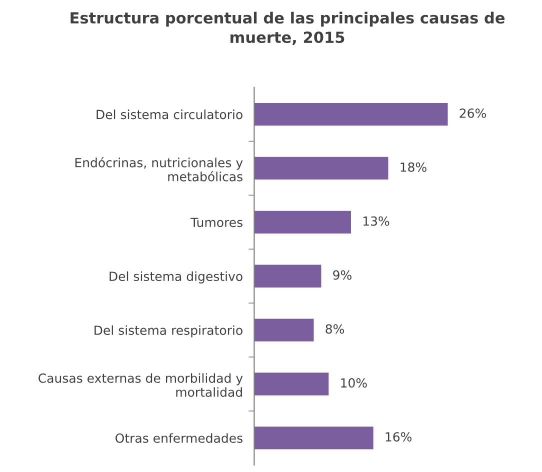 The width and height of the screenshot is (542, 472). I want to click on y-tick-label: Tumores, so click(216, 223).